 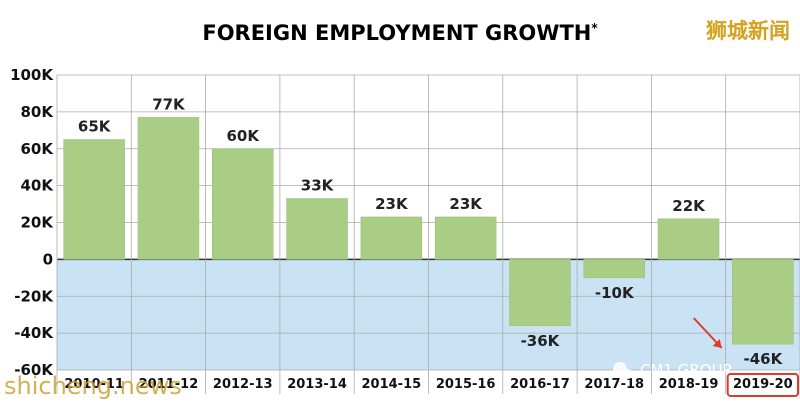 I want to click on data-label-2016-17: -36K, so click(x=541, y=341).